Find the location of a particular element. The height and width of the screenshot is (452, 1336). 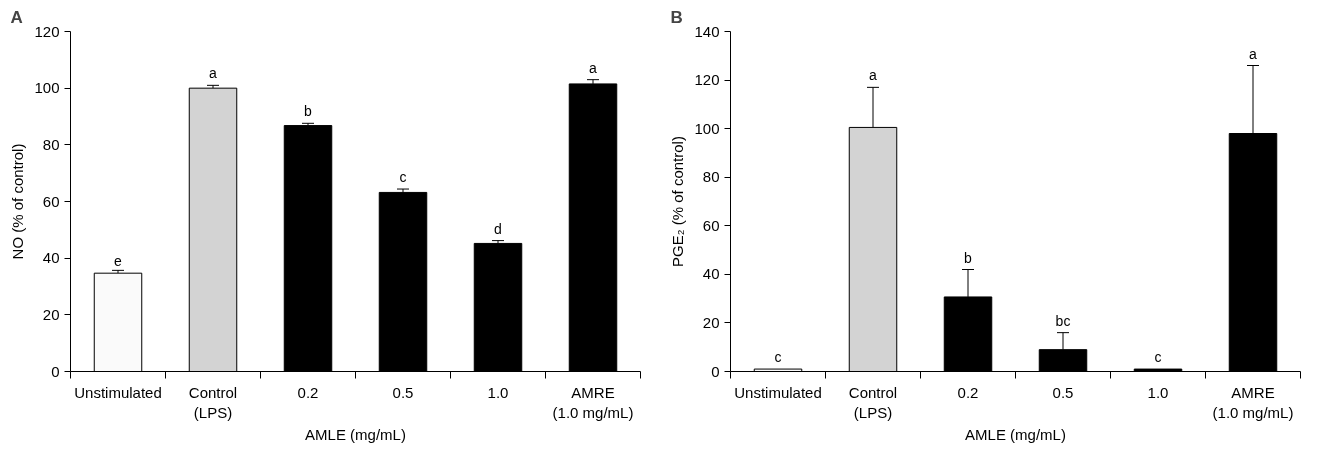

y-axis-title: NO (% of control) is located at coordinates (18, 201).